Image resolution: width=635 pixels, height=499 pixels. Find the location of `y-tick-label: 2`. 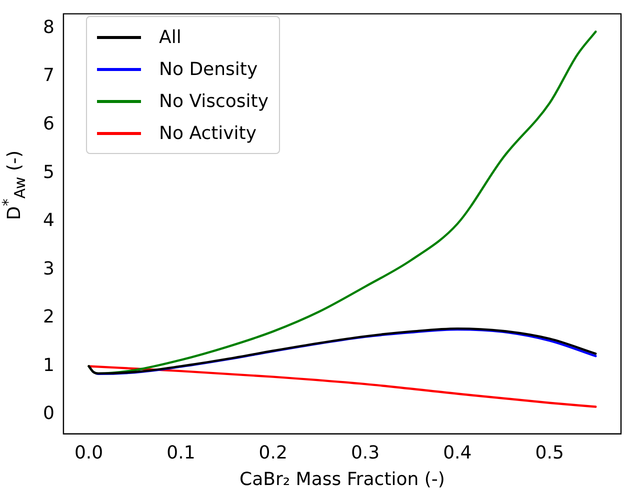

y-tick-label: 2 is located at coordinates (48, 317).